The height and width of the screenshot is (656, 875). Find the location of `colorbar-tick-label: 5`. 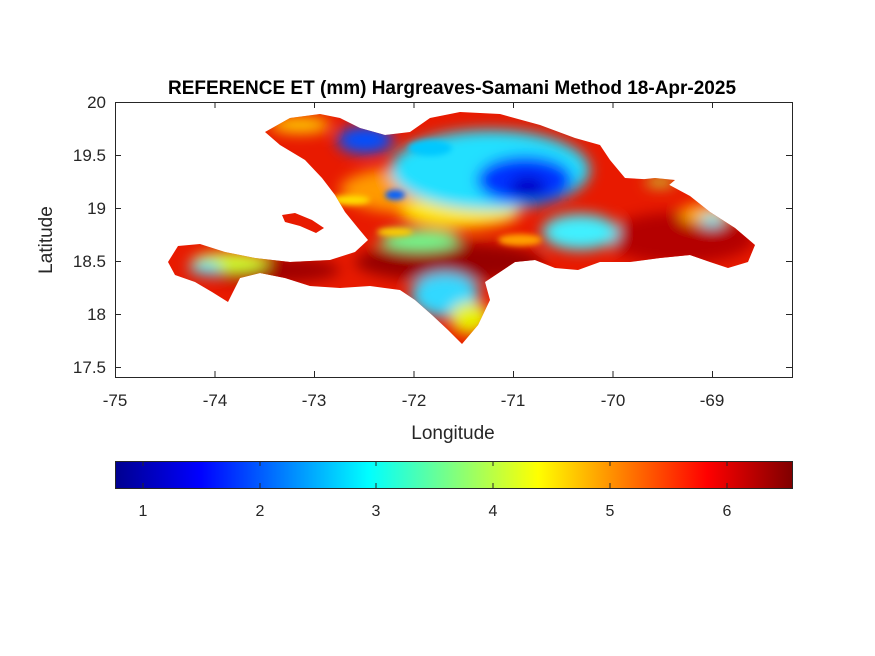

colorbar-tick-label: 5 is located at coordinates (610, 511).